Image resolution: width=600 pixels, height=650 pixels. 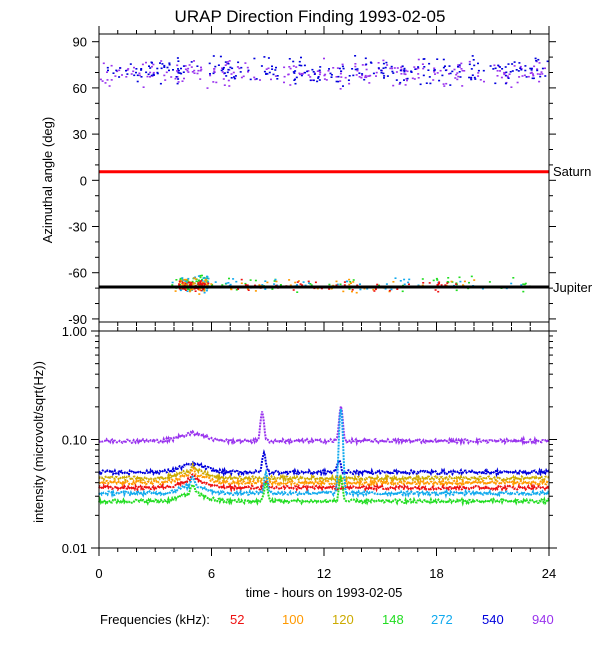 I want to click on intensity-series, so click(x=324, y=456).